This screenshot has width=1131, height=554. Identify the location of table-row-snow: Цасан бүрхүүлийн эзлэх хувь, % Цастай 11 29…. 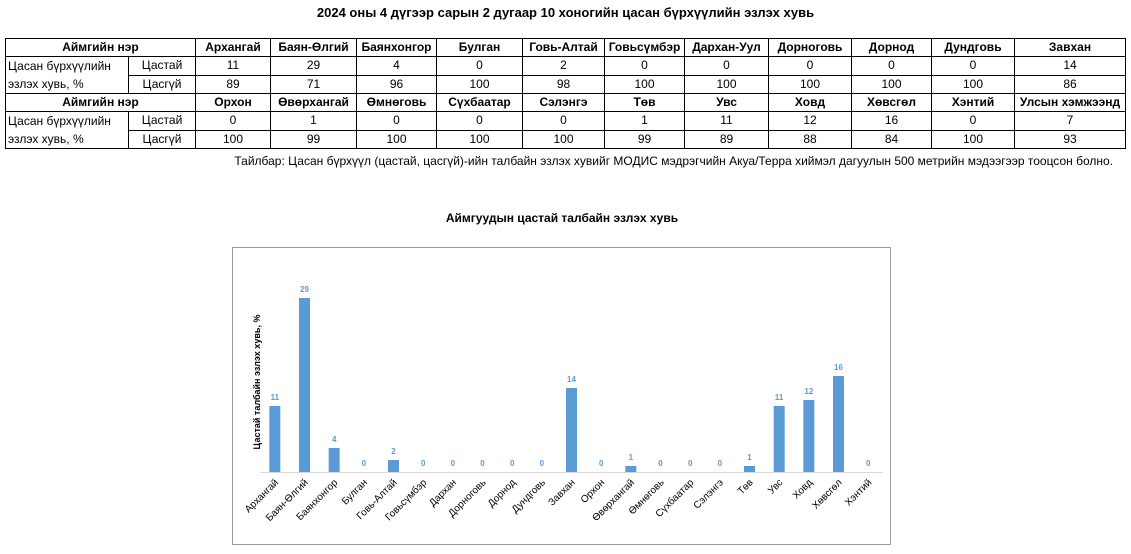
(565, 75).